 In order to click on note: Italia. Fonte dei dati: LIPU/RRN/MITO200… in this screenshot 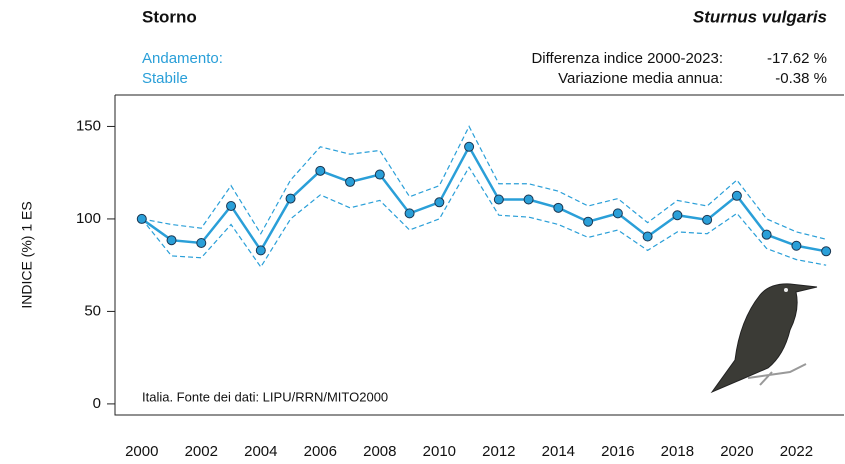, I will do `click(265, 396)`.